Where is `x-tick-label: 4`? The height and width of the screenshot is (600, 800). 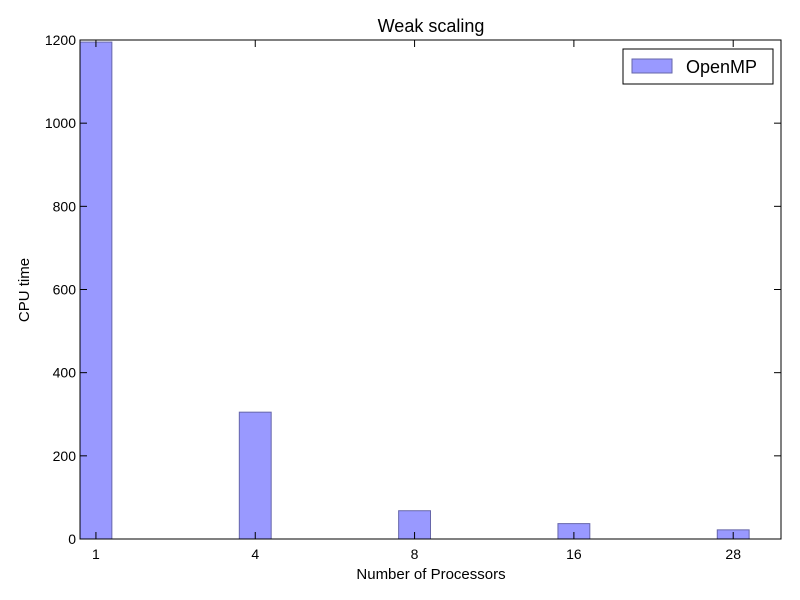
x-tick-label: 4 is located at coordinates (255, 554).